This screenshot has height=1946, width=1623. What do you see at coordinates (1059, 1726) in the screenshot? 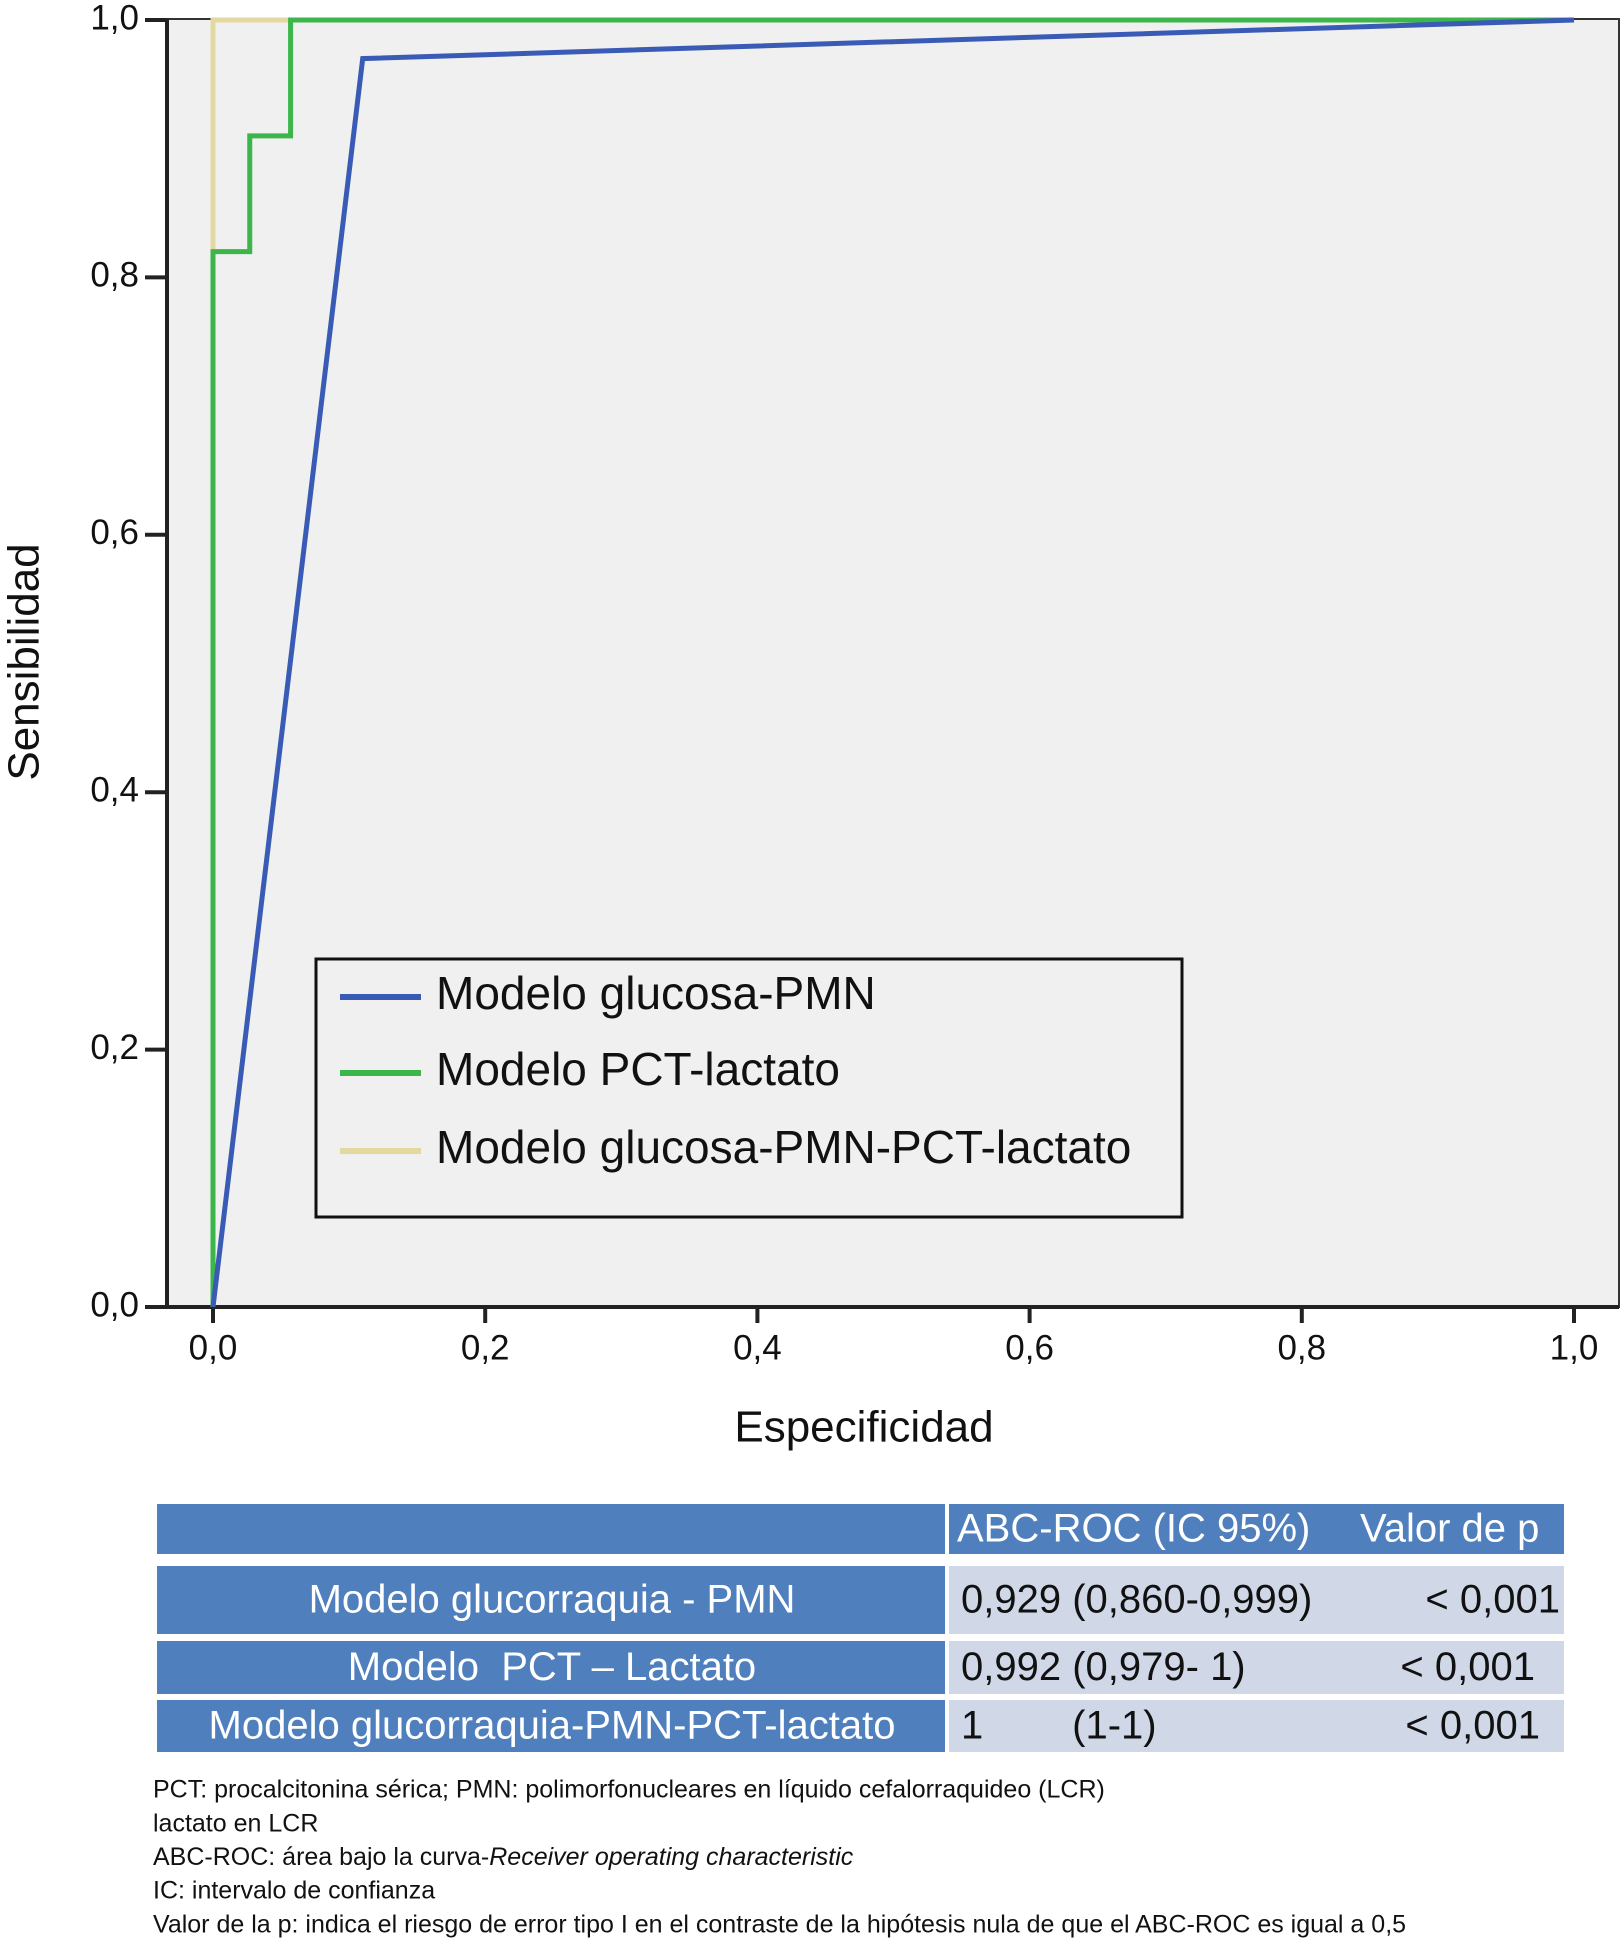
I see `table-cell: 1 (1-1)` at bounding box center [1059, 1726].